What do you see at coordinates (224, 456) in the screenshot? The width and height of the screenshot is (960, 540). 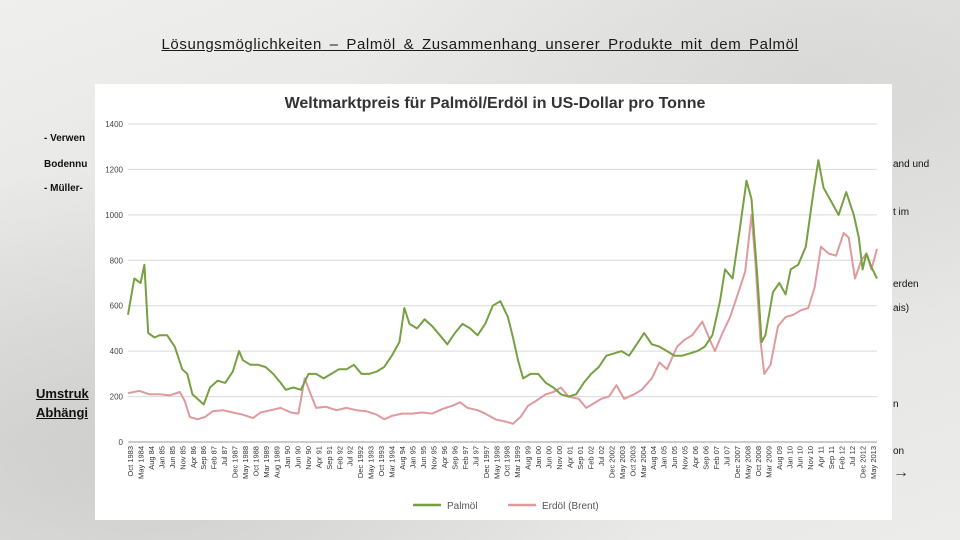 I see `x-tick-label: Jul 87` at bounding box center [224, 456].